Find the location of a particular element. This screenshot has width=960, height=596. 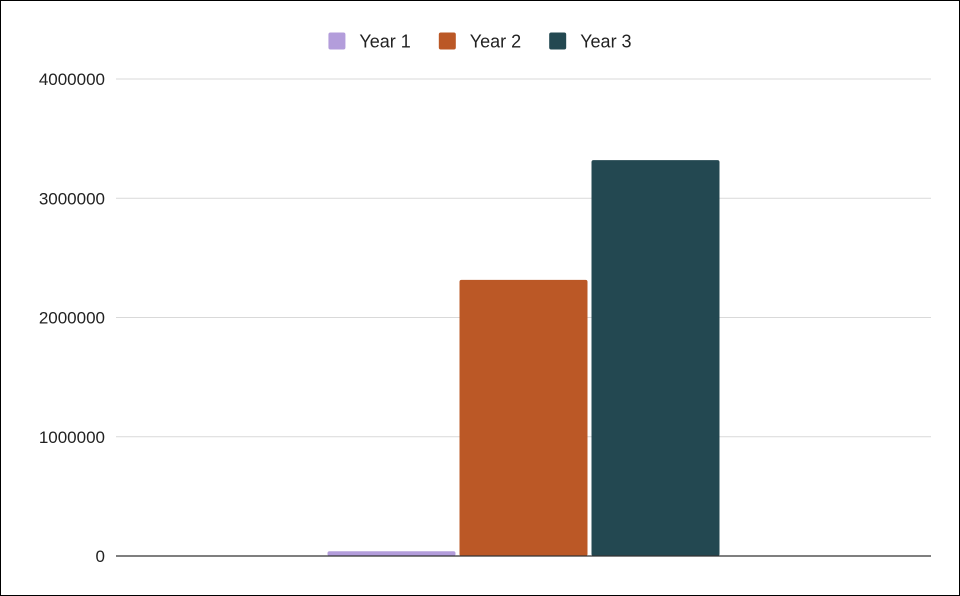

legend-label: Year 1 is located at coordinates (384, 42).